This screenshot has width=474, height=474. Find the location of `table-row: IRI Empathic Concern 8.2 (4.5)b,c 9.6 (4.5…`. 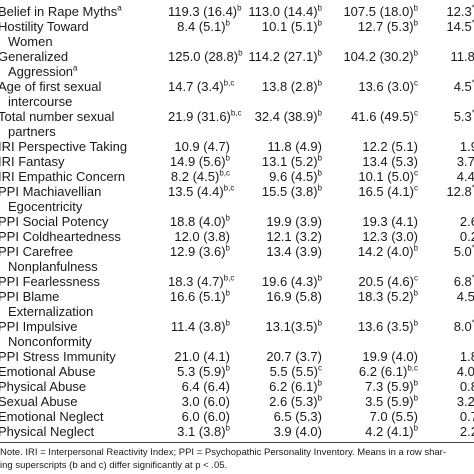

table-row: IRI Empathic Concern 8.2 (4.5)b,c 9.6 (4.5… is located at coordinates (237, 176).